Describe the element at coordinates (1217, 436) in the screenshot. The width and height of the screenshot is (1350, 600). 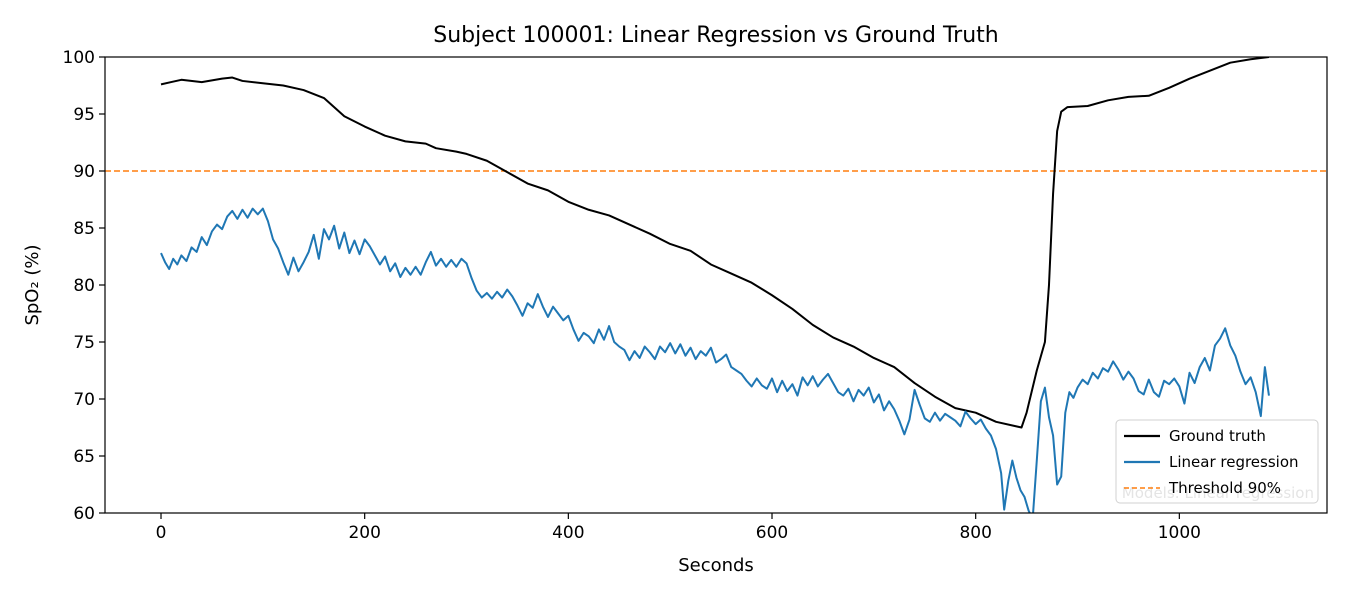
I see `legend-label-ground-truth: Ground truth` at that location.